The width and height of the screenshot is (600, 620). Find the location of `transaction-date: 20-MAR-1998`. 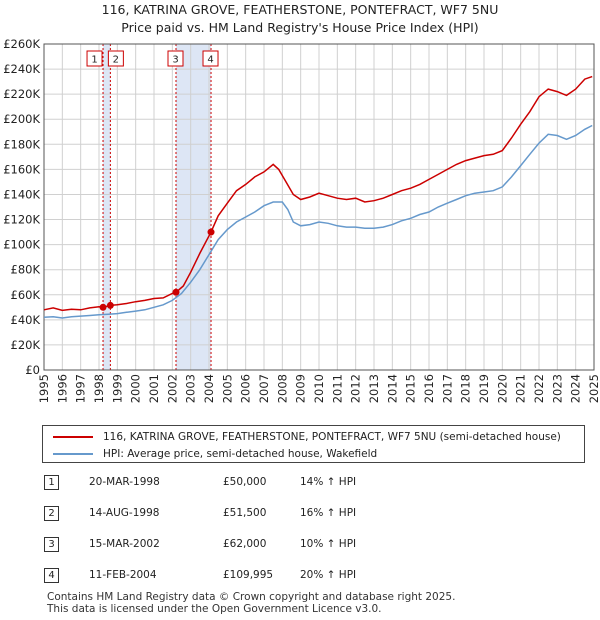

transaction-date: 20-MAR-1998 is located at coordinates (124, 482).